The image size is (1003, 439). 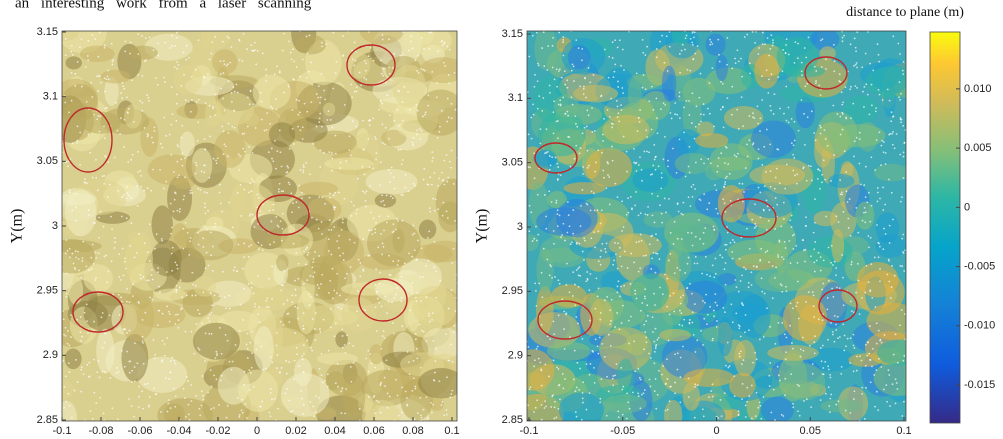 I want to click on texture-blob, so click(x=75, y=290).